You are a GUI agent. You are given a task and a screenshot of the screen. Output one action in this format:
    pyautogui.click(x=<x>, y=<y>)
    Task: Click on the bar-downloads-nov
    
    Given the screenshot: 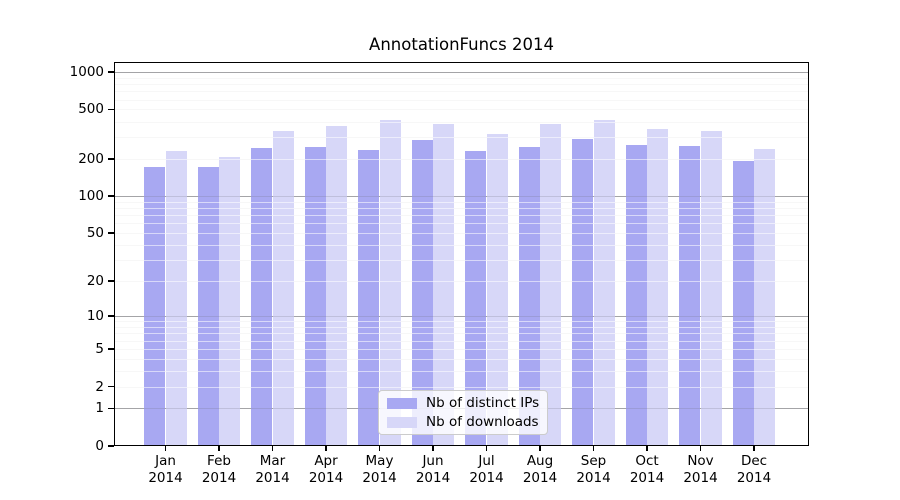 What is the action you would take?
    pyautogui.click(x=711, y=288)
    